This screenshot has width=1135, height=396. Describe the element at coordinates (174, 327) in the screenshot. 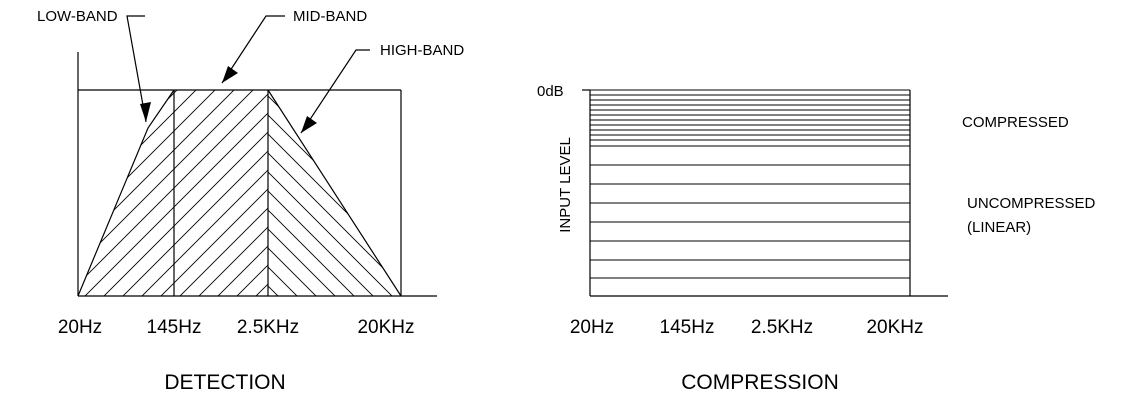

I see `detection-tick-145hz: 145Hz` at that location.